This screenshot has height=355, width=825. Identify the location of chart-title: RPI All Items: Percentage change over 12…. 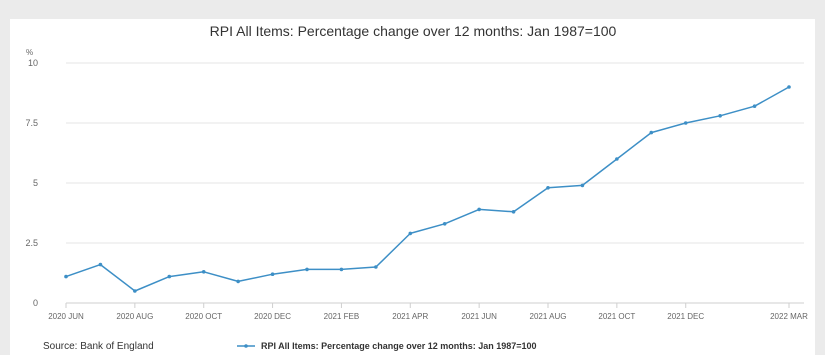
(413, 31).